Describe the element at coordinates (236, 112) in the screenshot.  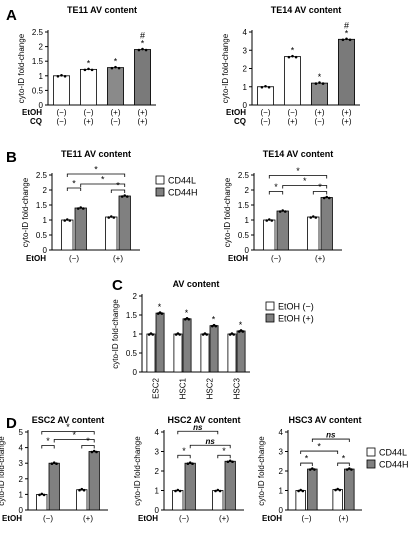
I see `condition-row-label: EtOH` at that location.